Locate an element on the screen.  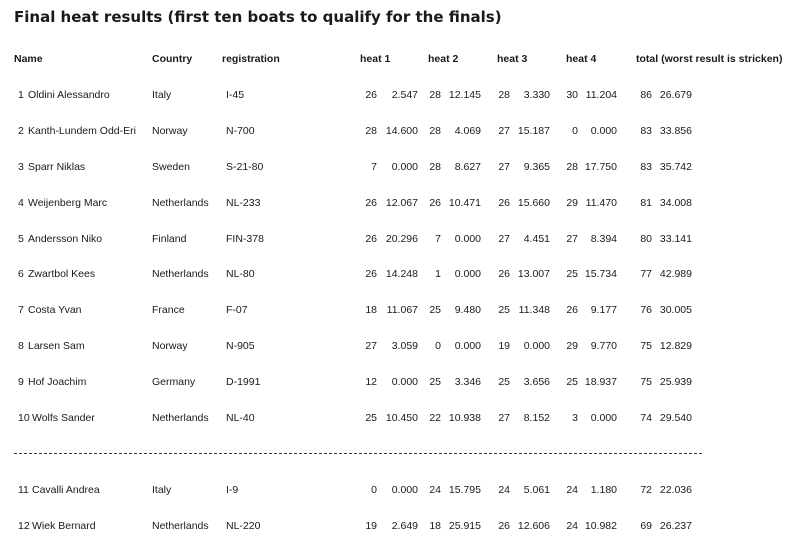
row-heat3-time: 15.187 is located at coordinates (533, 131).